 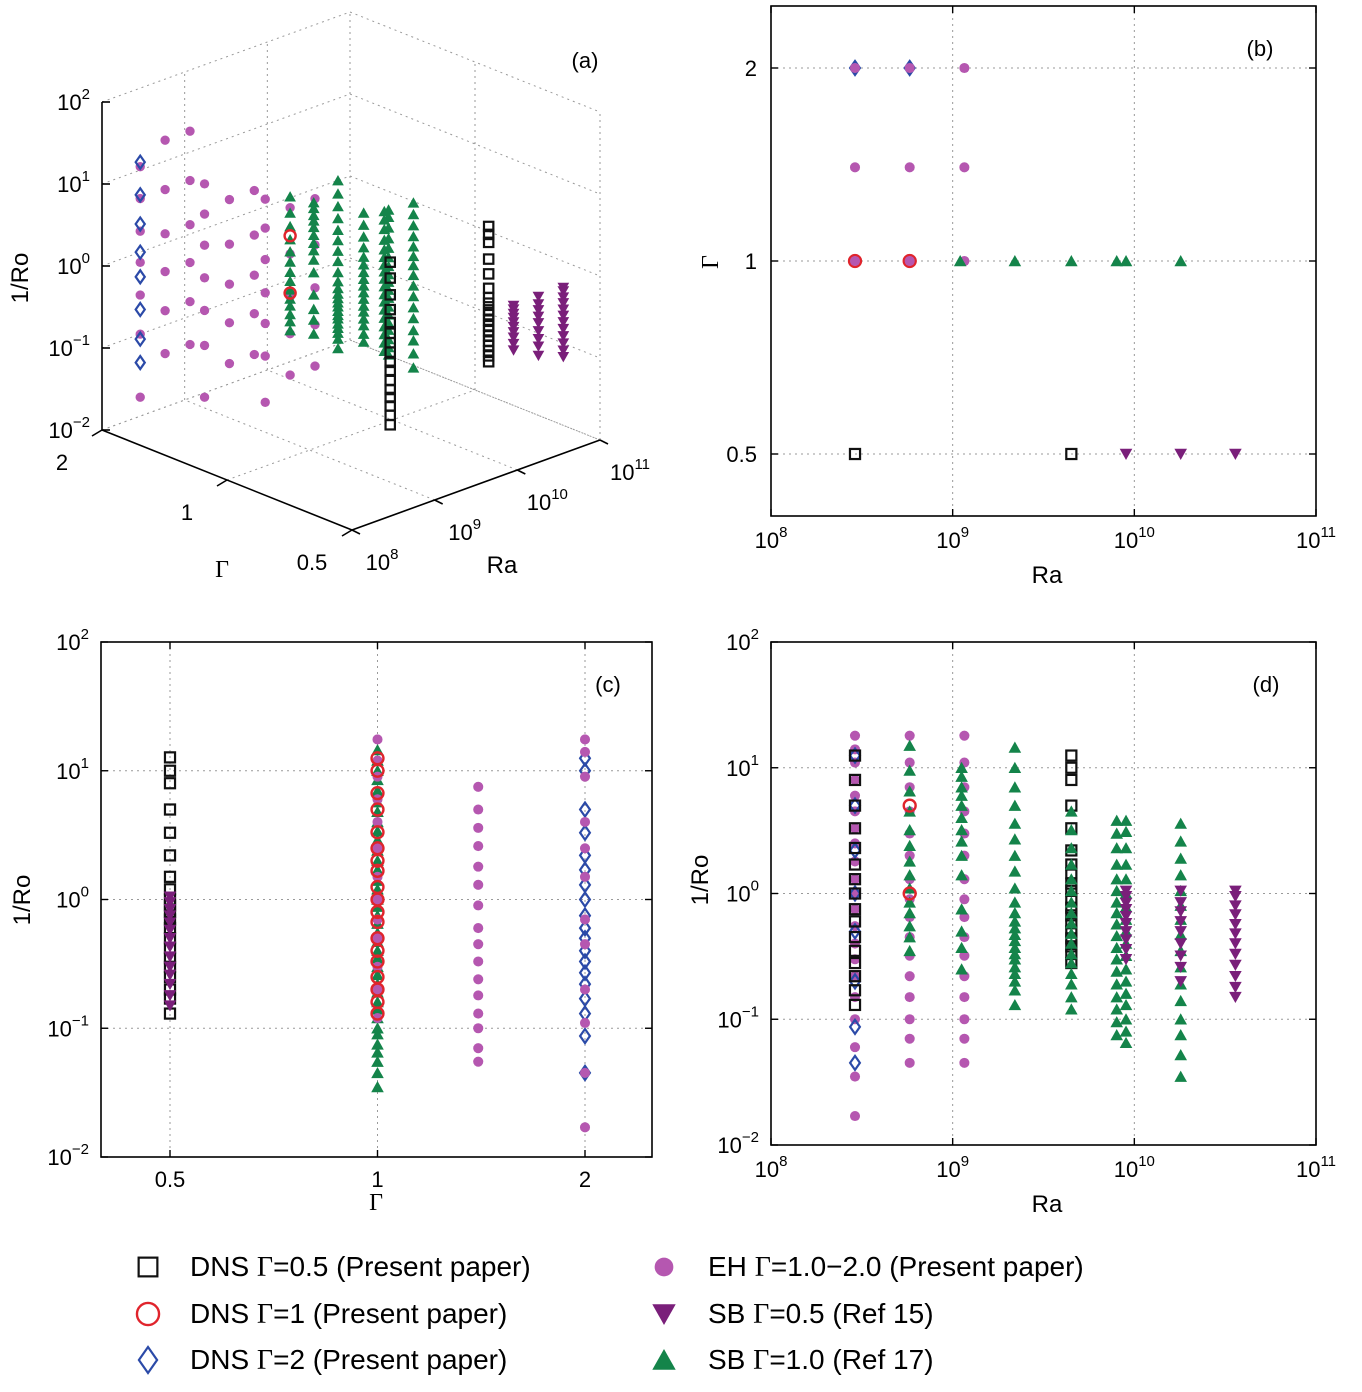 What do you see at coordinates (952, 1167) in the screenshot?
I see `x-tick-label: 10⁹` at bounding box center [952, 1167].